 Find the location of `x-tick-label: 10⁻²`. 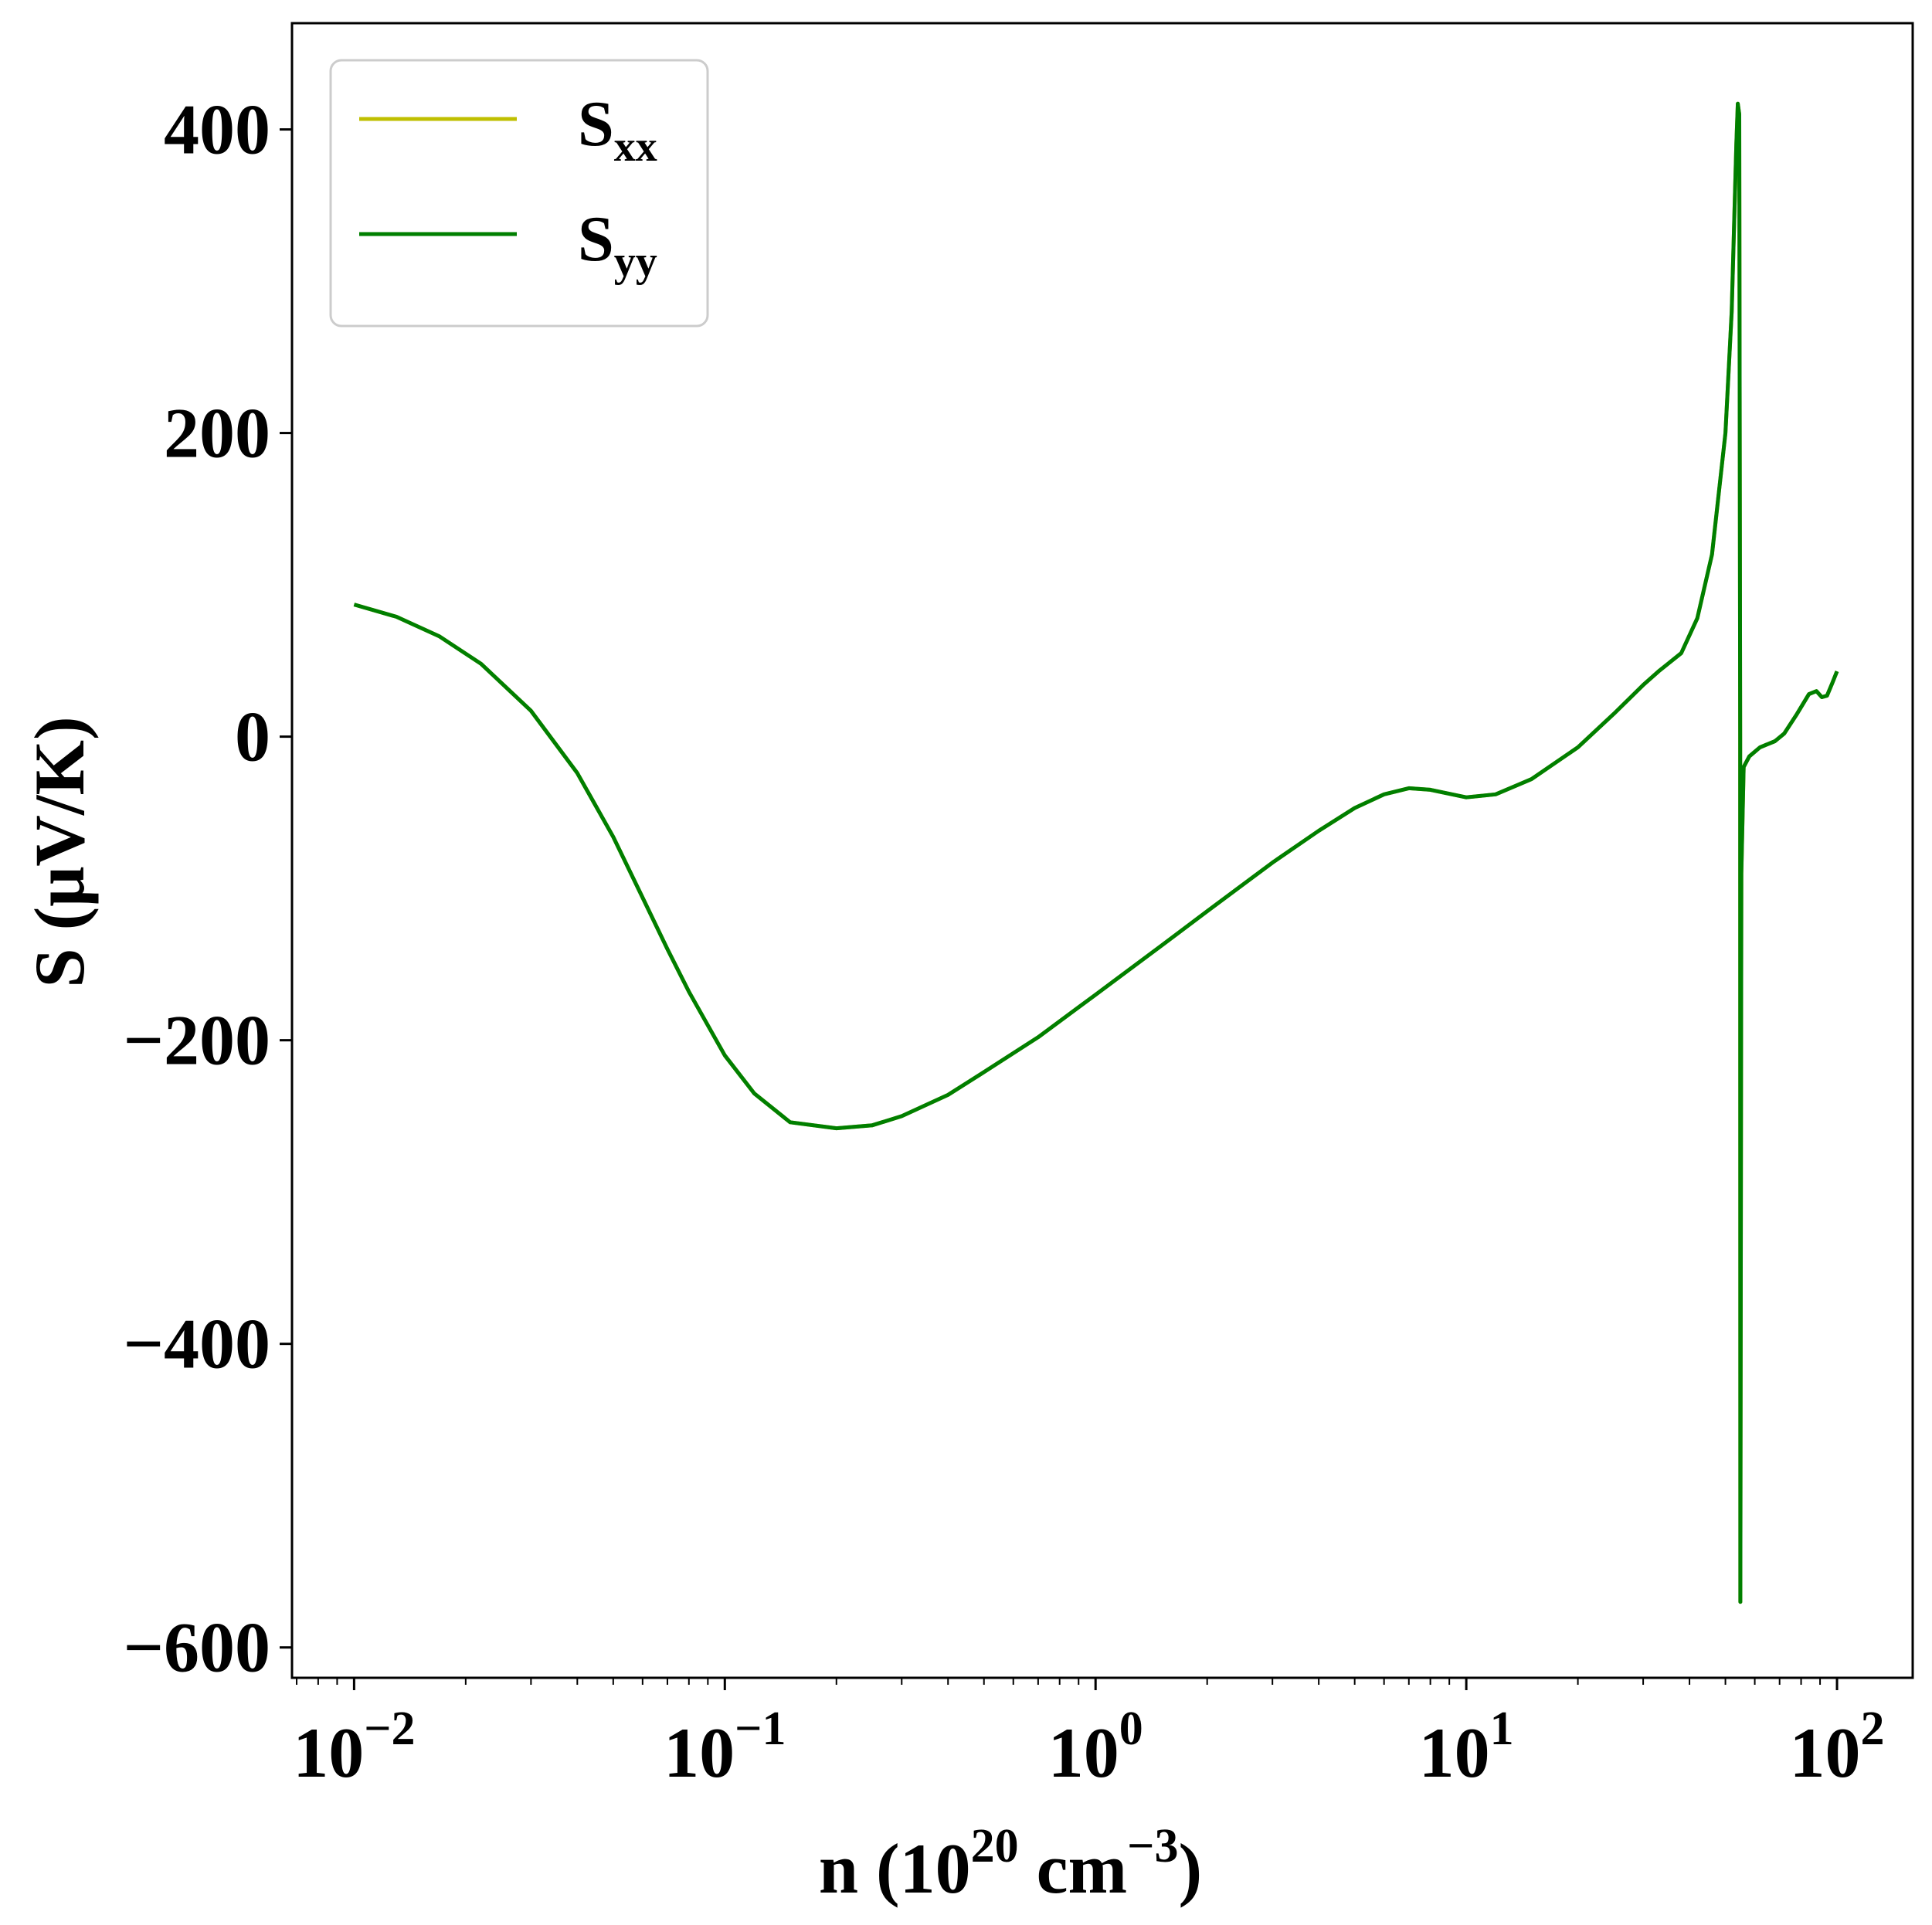

x-tick-label: 10⁻² is located at coordinates (354, 1747).